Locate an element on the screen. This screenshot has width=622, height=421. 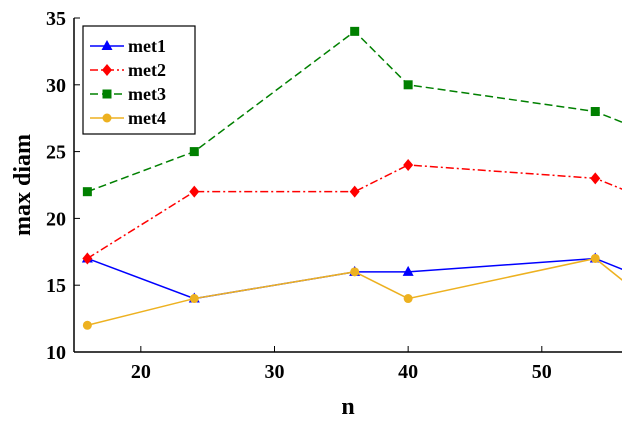
legend-item-met1: met1 is located at coordinates (128, 46).